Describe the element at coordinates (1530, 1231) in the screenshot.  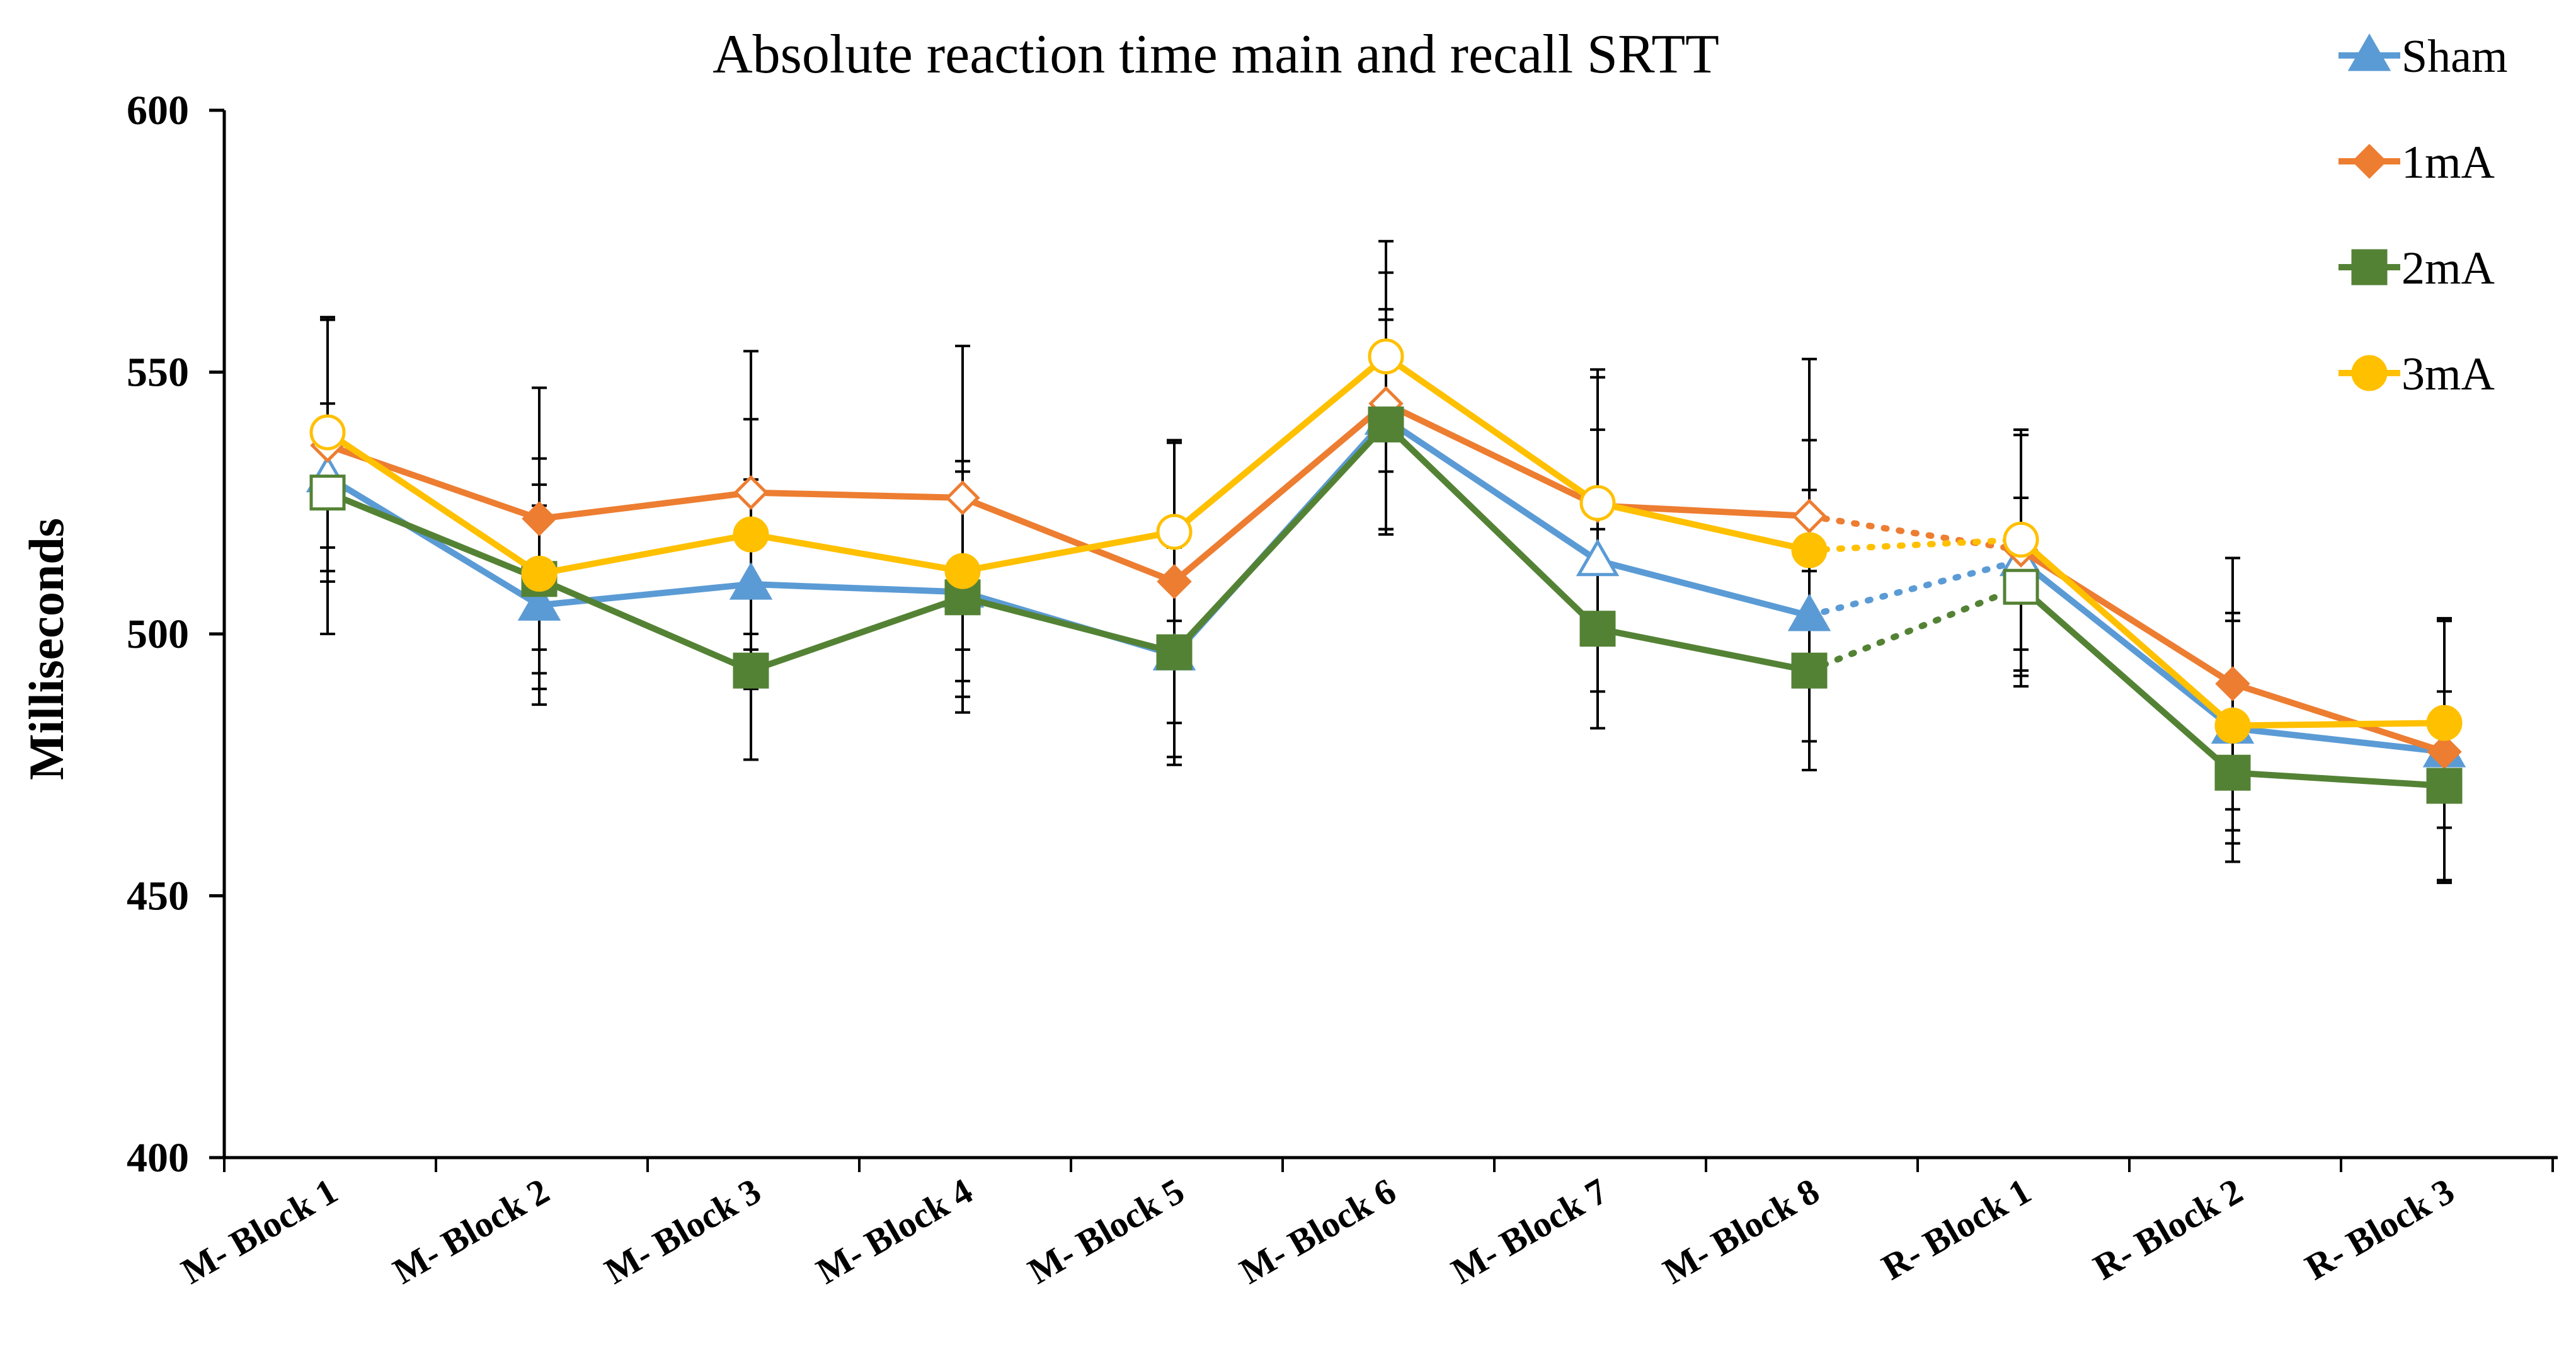
I see `x-tick-label: M- Block 7` at that location.